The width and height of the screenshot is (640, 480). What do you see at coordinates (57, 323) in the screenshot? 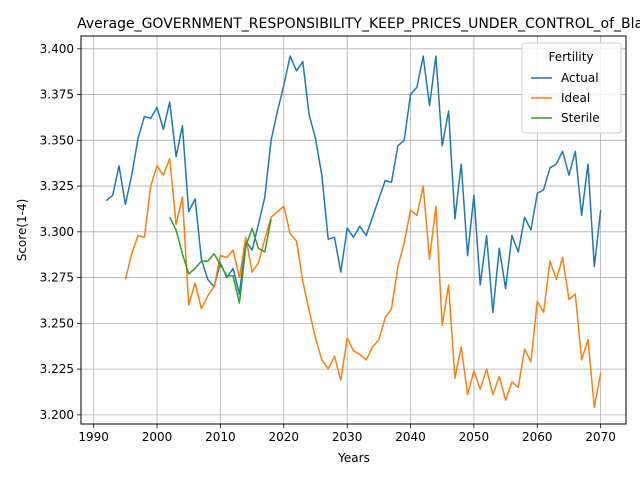
I see `y-tick-label: 3.250` at bounding box center [57, 323].